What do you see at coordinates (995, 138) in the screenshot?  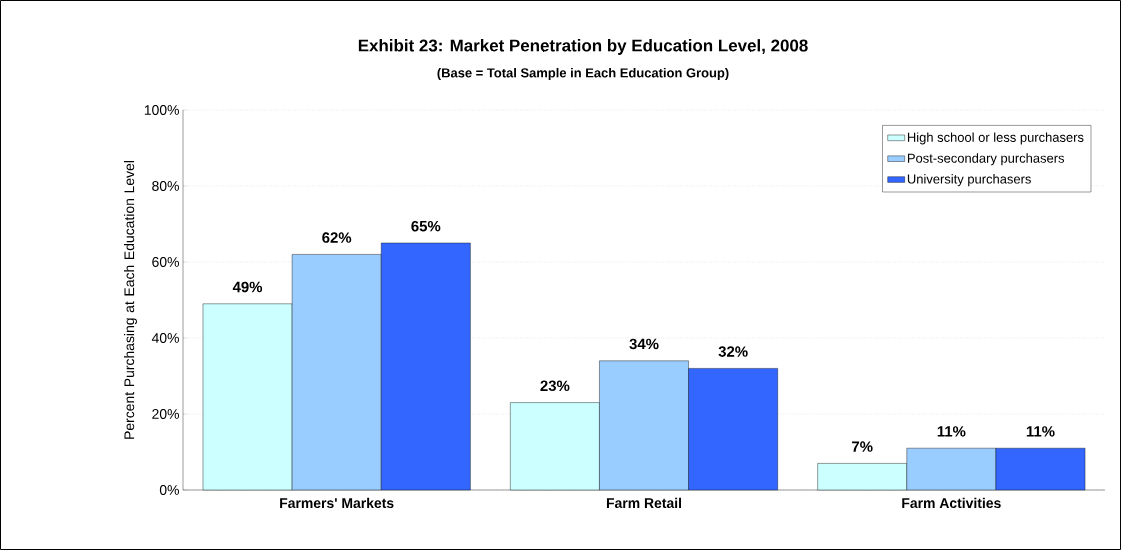 I see `legend-label: High school or less purchasers` at bounding box center [995, 138].